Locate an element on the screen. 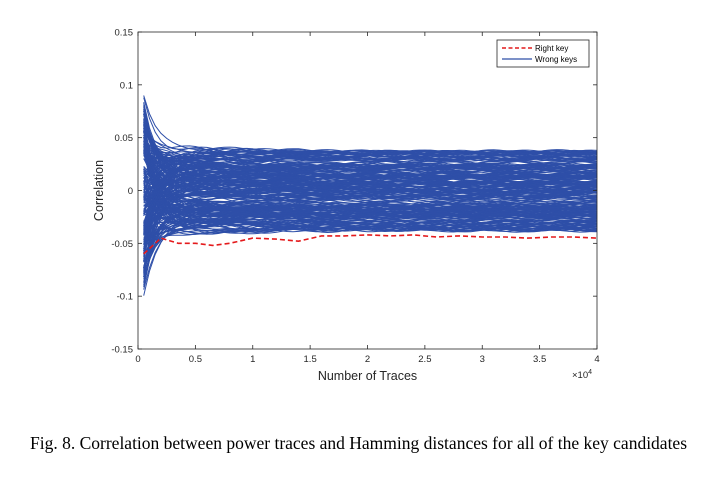 Image resolution: width=703 pixels, height=485 pixels. x-axis-exponent: ×10⁴ is located at coordinates (582, 375).